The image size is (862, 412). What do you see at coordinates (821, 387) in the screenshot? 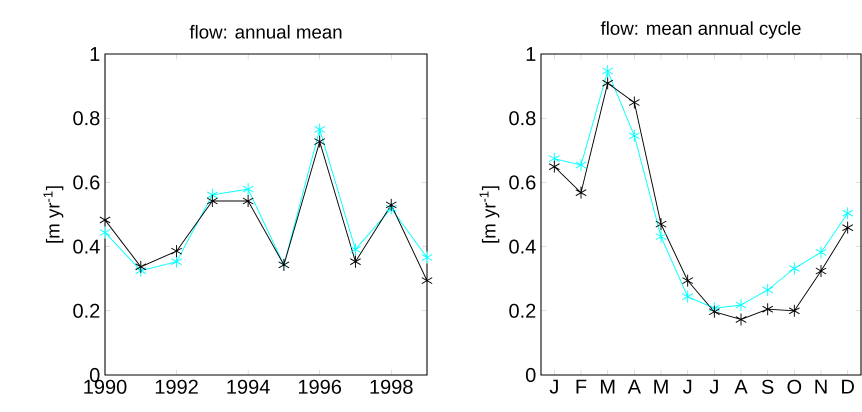
I see `x-tick-label: N` at bounding box center [821, 387].